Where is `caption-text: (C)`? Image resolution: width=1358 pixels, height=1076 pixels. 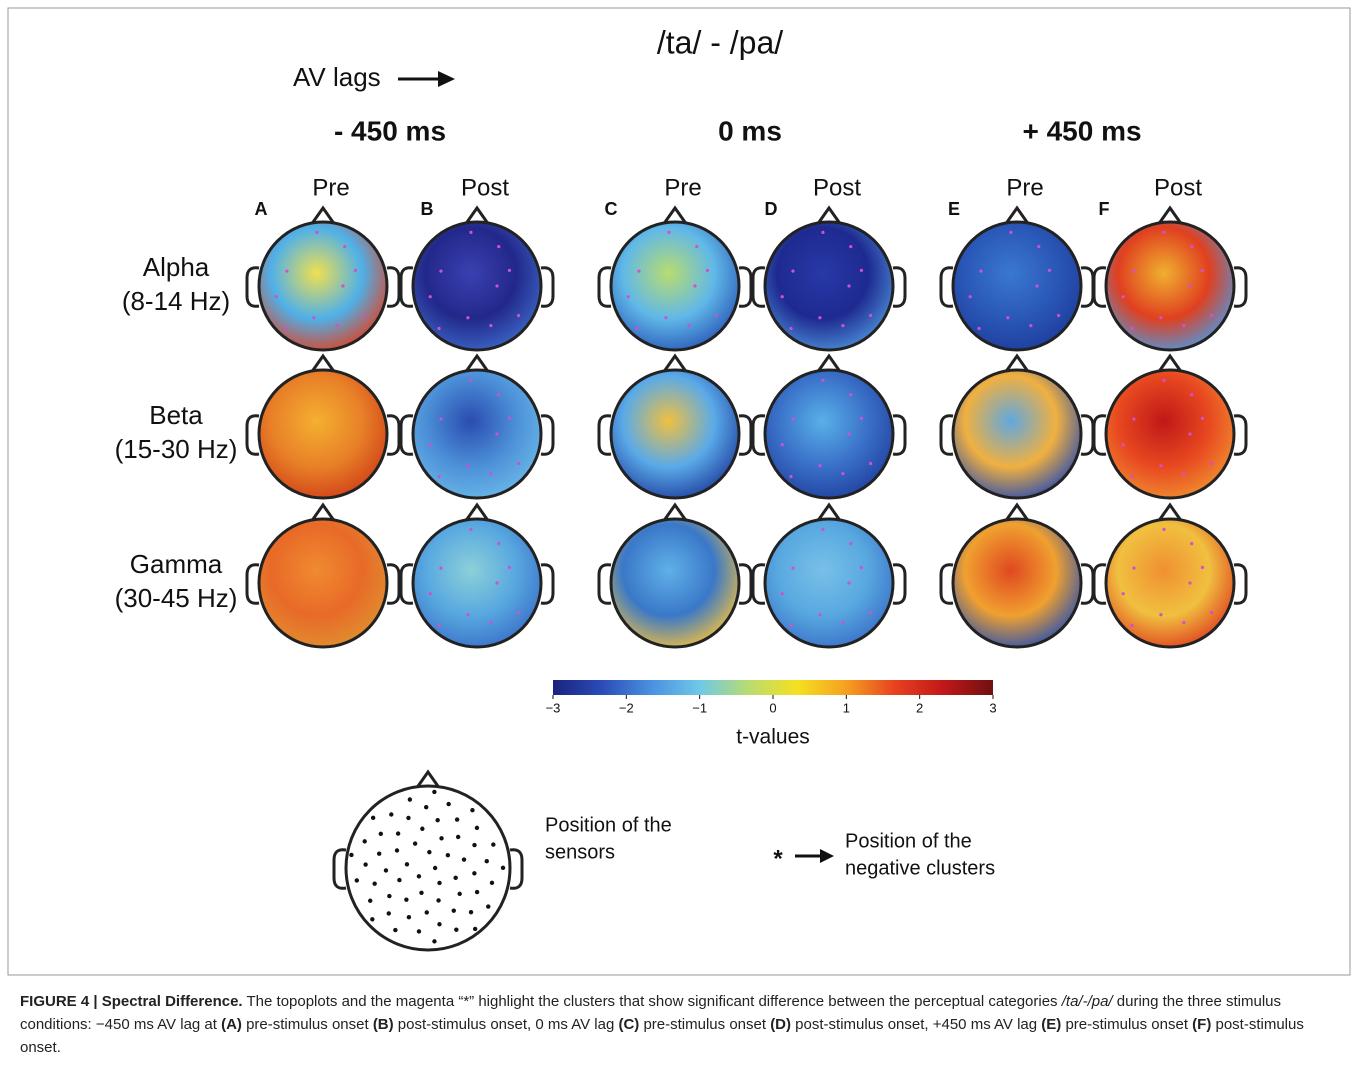
caption-text: (C) is located at coordinates (629, 1024).